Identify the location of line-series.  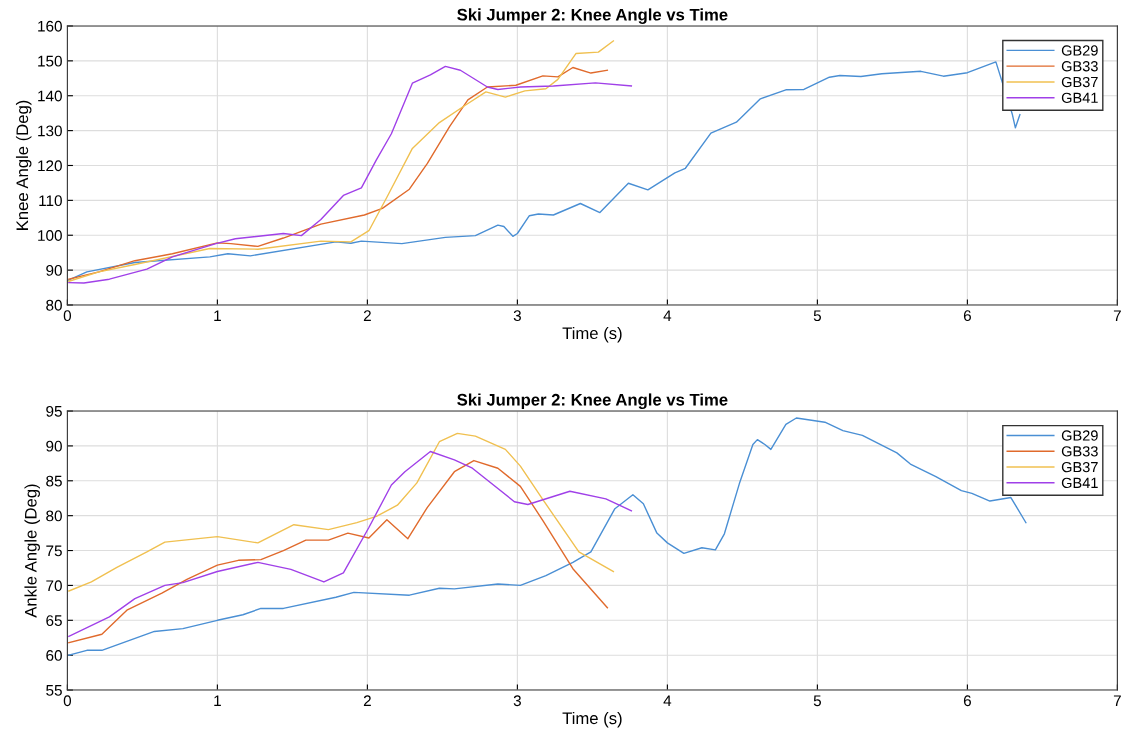
(341, 512).